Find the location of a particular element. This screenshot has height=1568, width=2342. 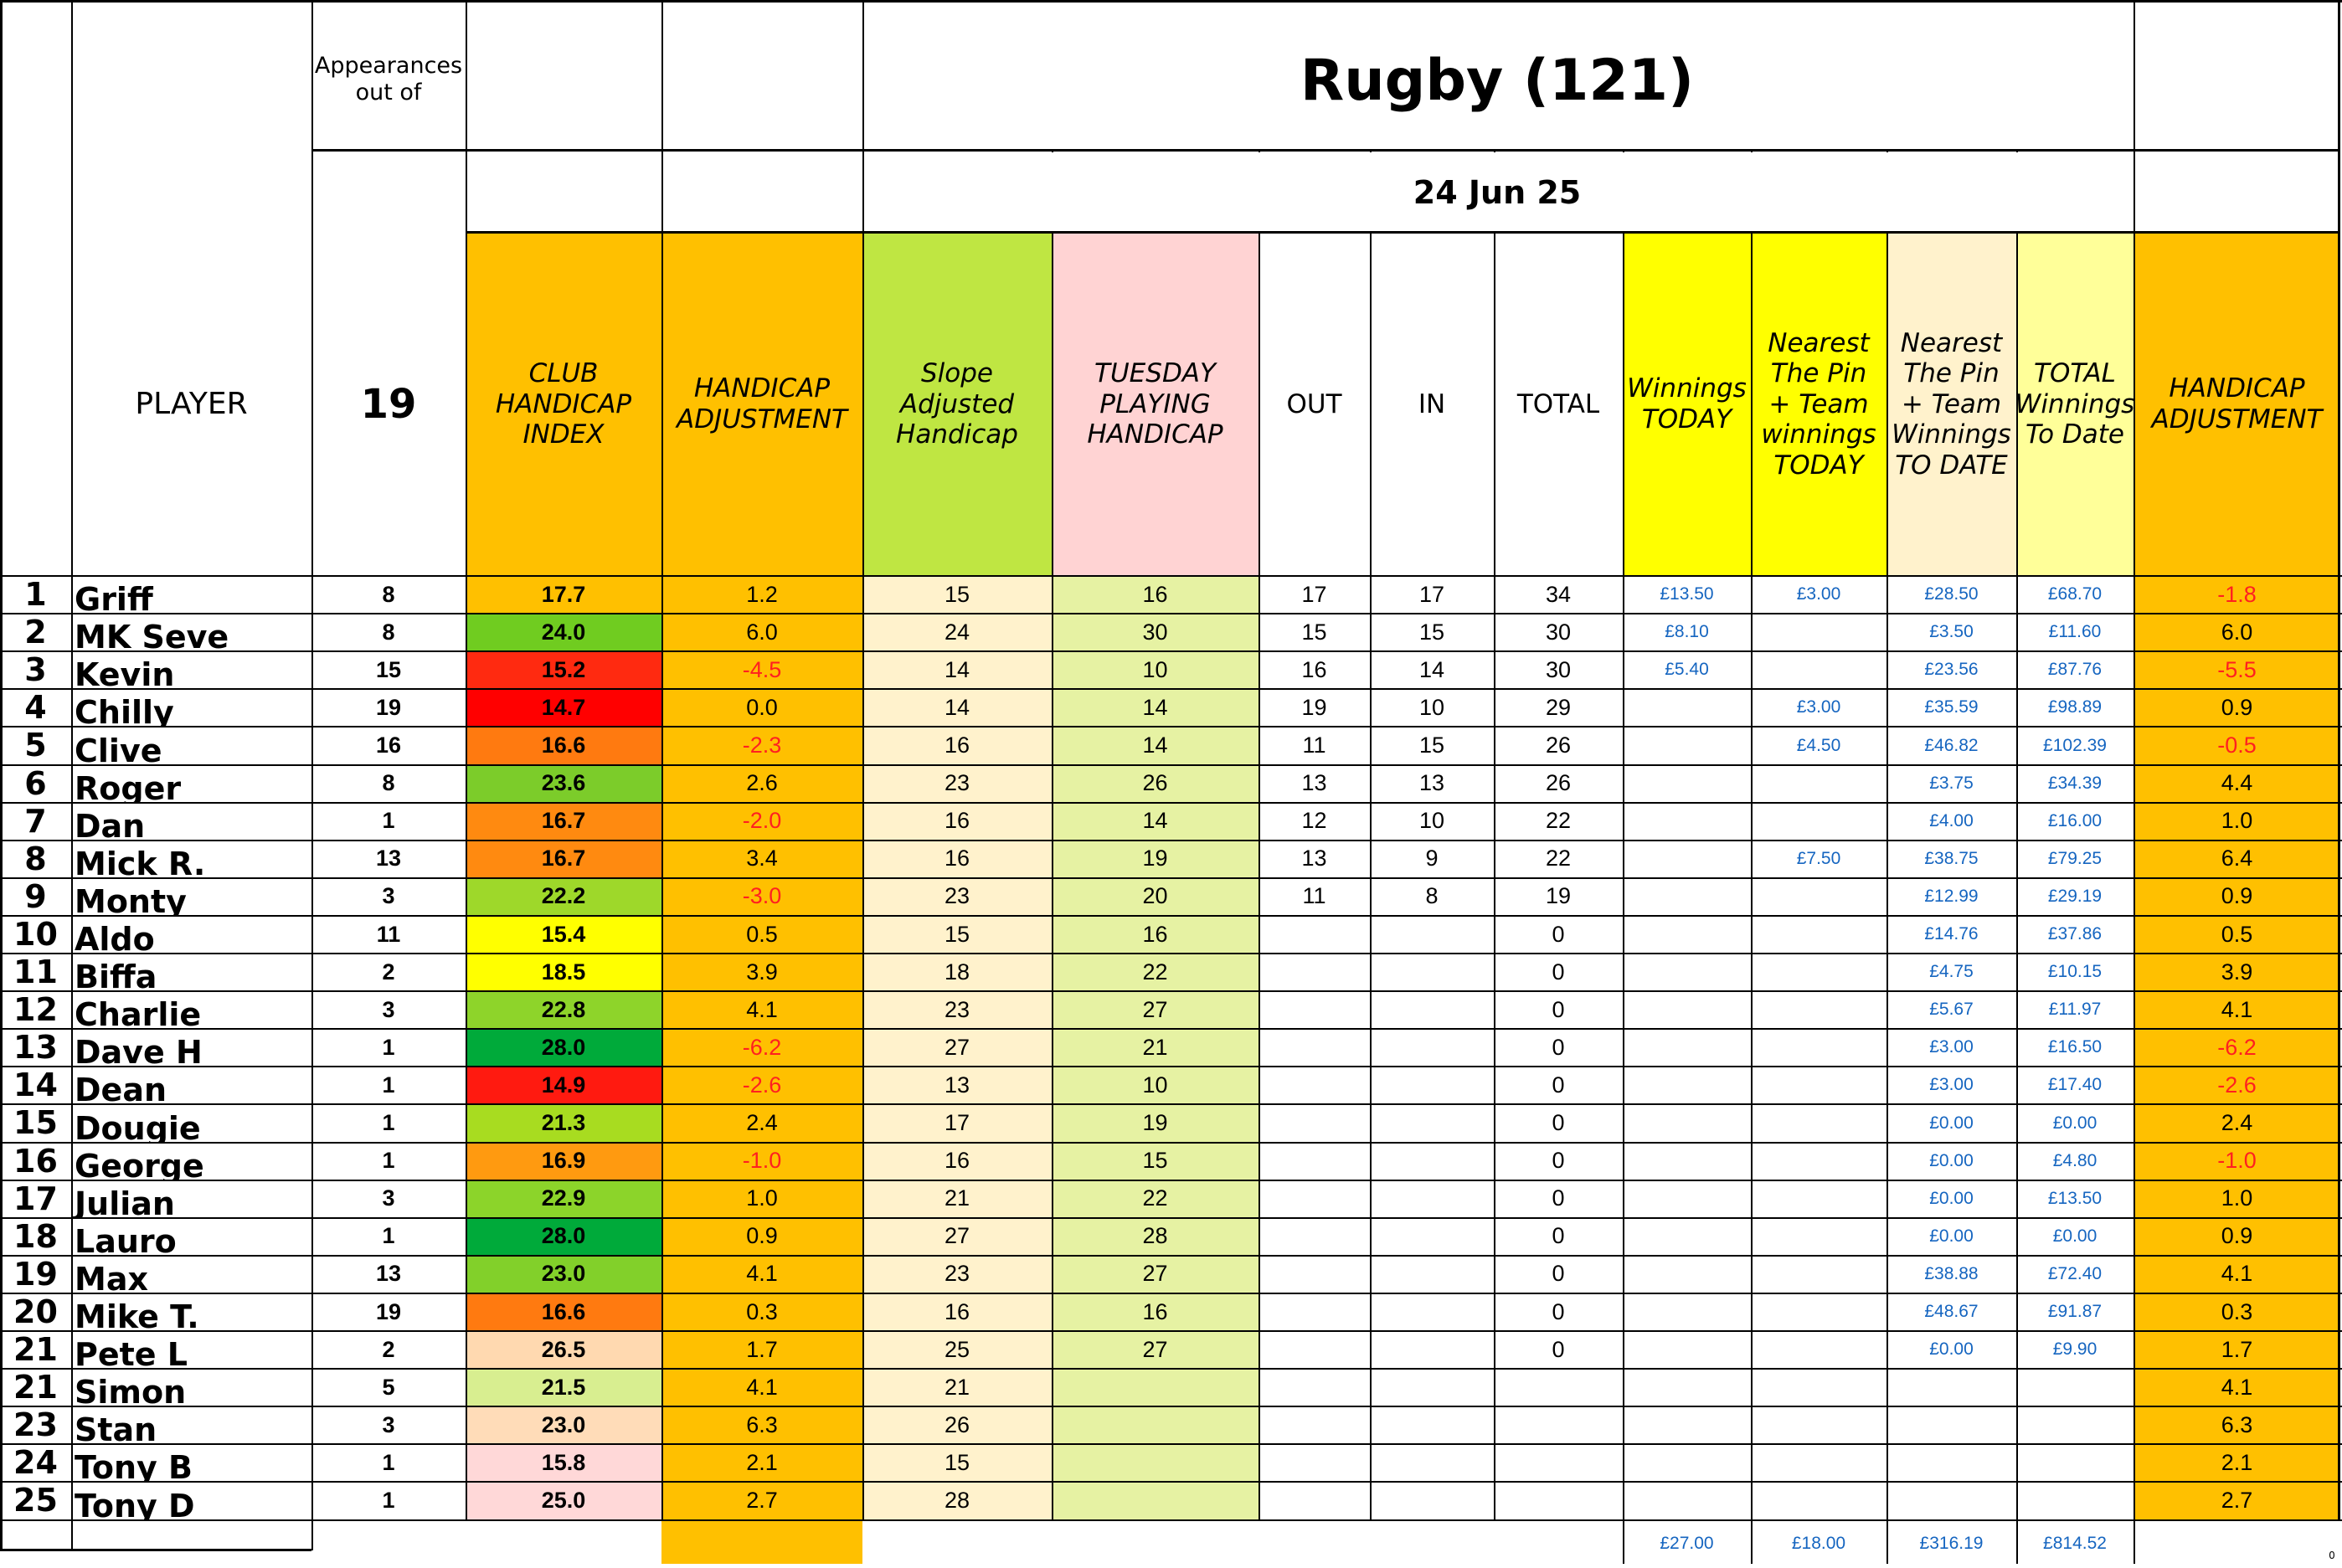

row-number: 19 is located at coordinates (35, 1274).